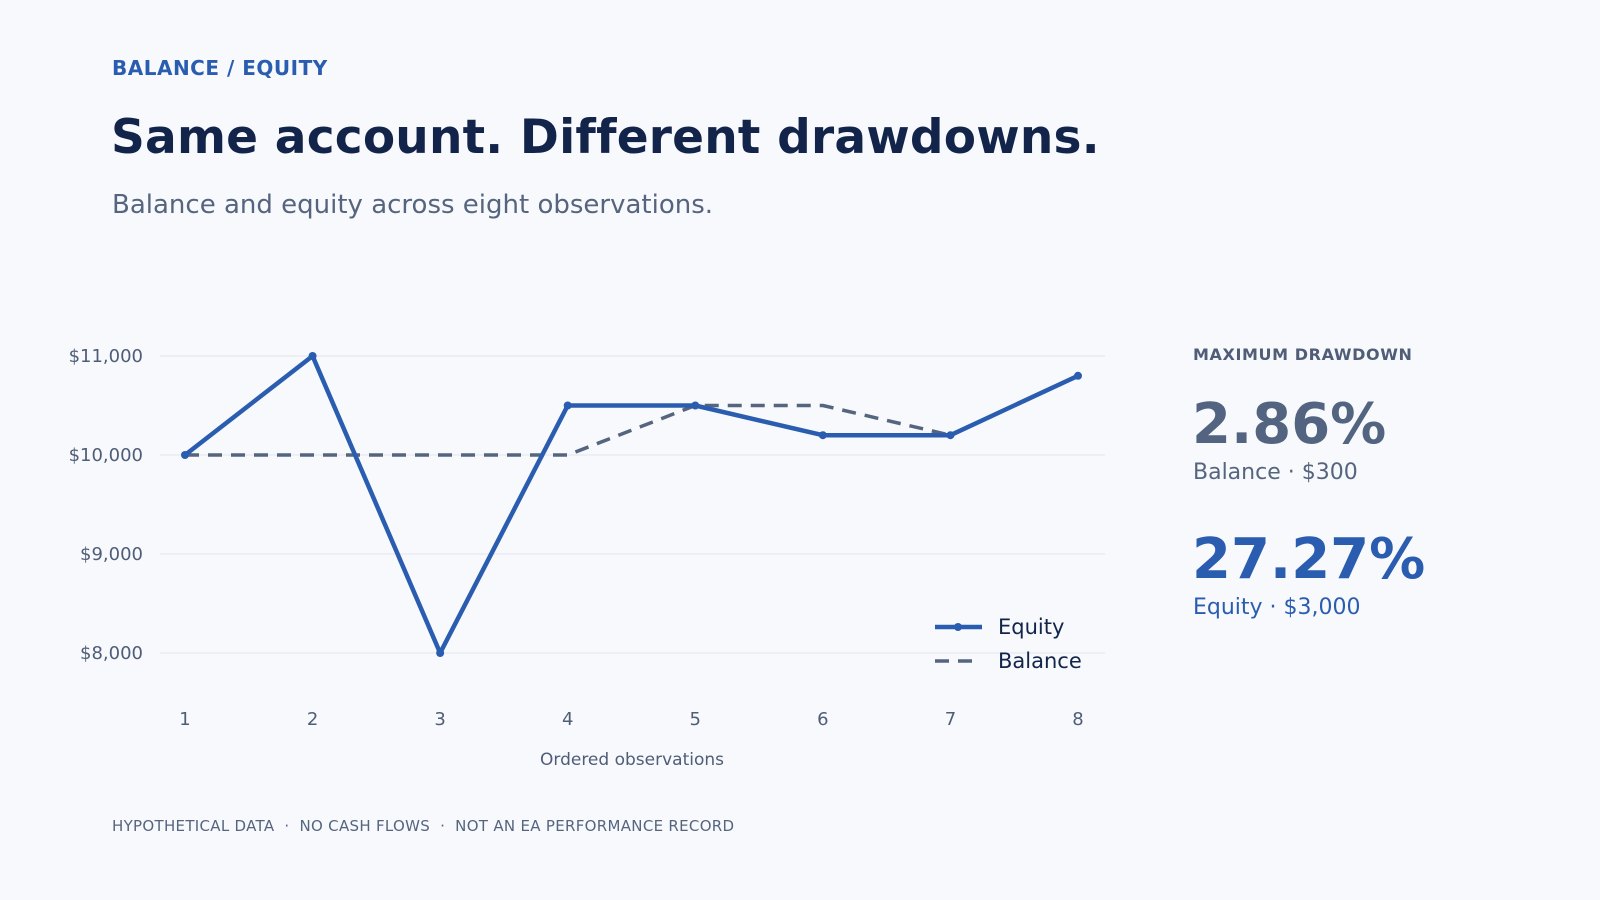 The image size is (1600, 900). Describe the element at coordinates (1040, 661) in the screenshot. I see `legend-balance-label: Balance` at that location.